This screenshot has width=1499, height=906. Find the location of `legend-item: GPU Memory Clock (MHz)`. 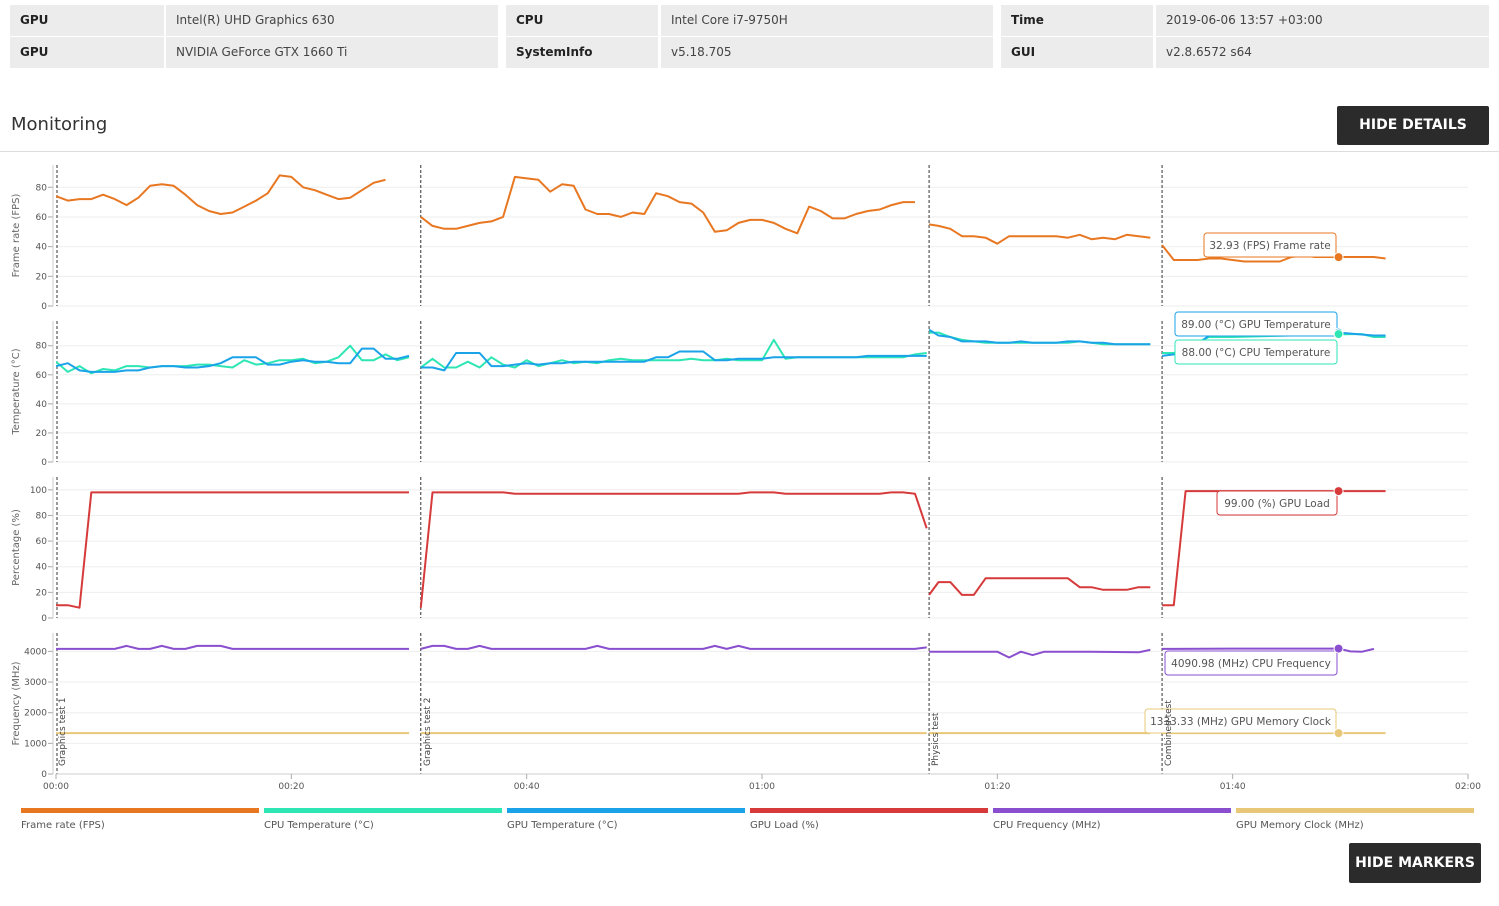

legend-item: GPU Memory Clock (MHz) is located at coordinates (1355, 819).